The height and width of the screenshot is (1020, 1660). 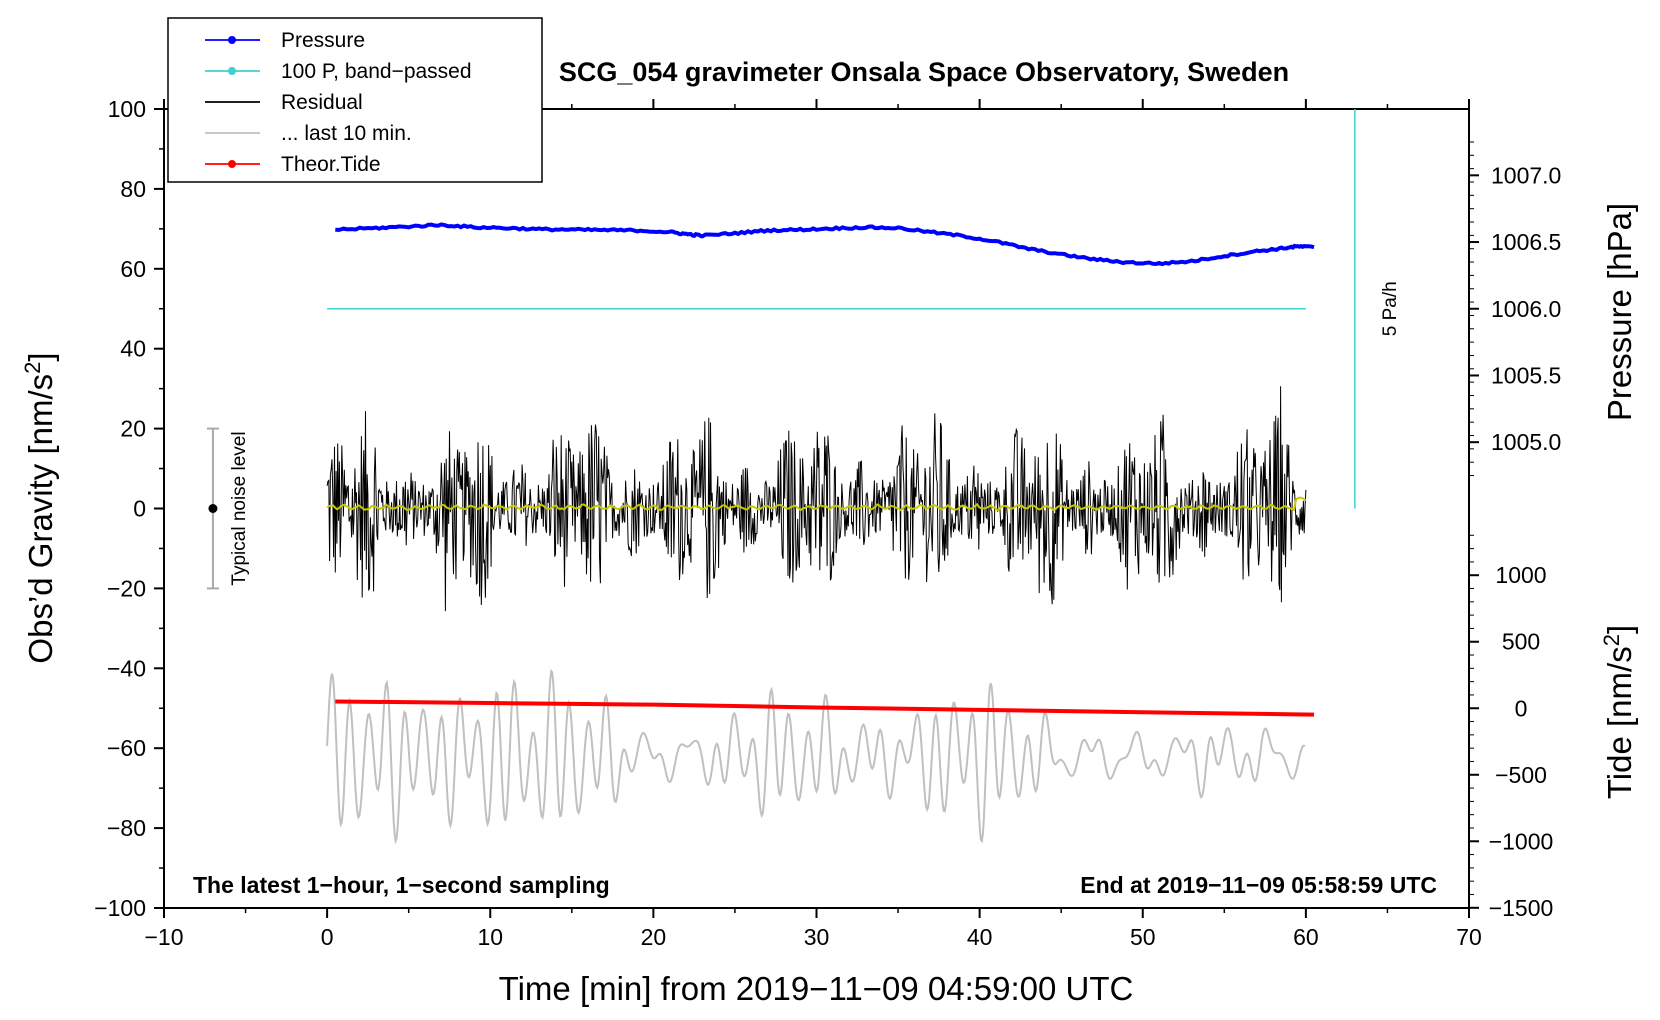 I want to click on legend-box, so click(x=355, y=100).